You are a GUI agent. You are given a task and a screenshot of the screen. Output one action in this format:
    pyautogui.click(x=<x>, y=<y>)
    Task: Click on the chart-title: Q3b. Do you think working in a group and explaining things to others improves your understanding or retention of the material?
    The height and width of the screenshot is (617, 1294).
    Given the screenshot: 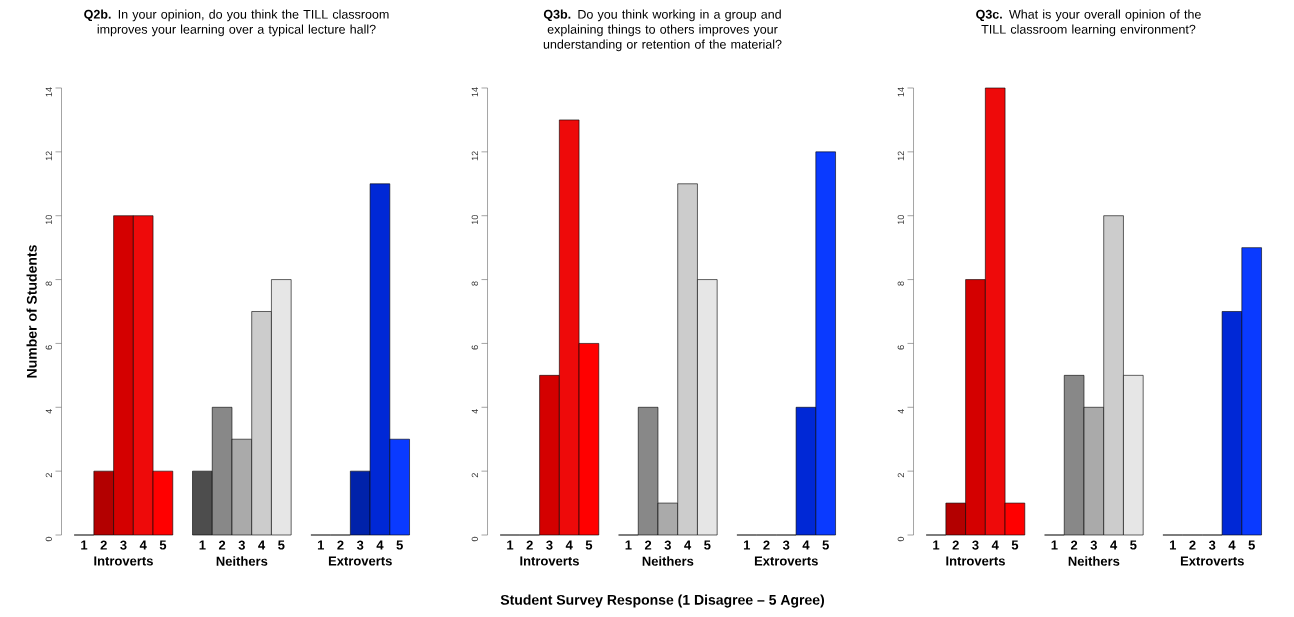 What is the action you would take?
    pyautogui.click(x=662, y=30)
    